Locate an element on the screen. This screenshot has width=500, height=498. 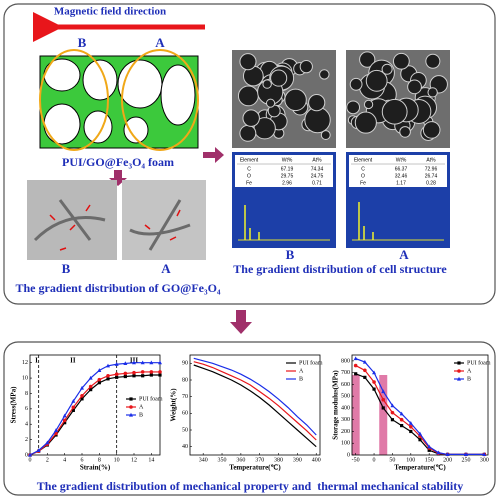
table-cell: O is located at coordinates (249, 176).